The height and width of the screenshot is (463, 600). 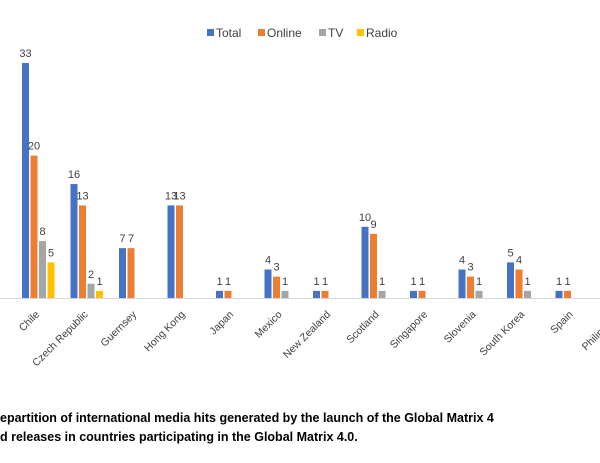 What do you see at coordinates (510, 280) in the screenshot?
I see `bar-south-korea-total` at bounding box center [510, 280].